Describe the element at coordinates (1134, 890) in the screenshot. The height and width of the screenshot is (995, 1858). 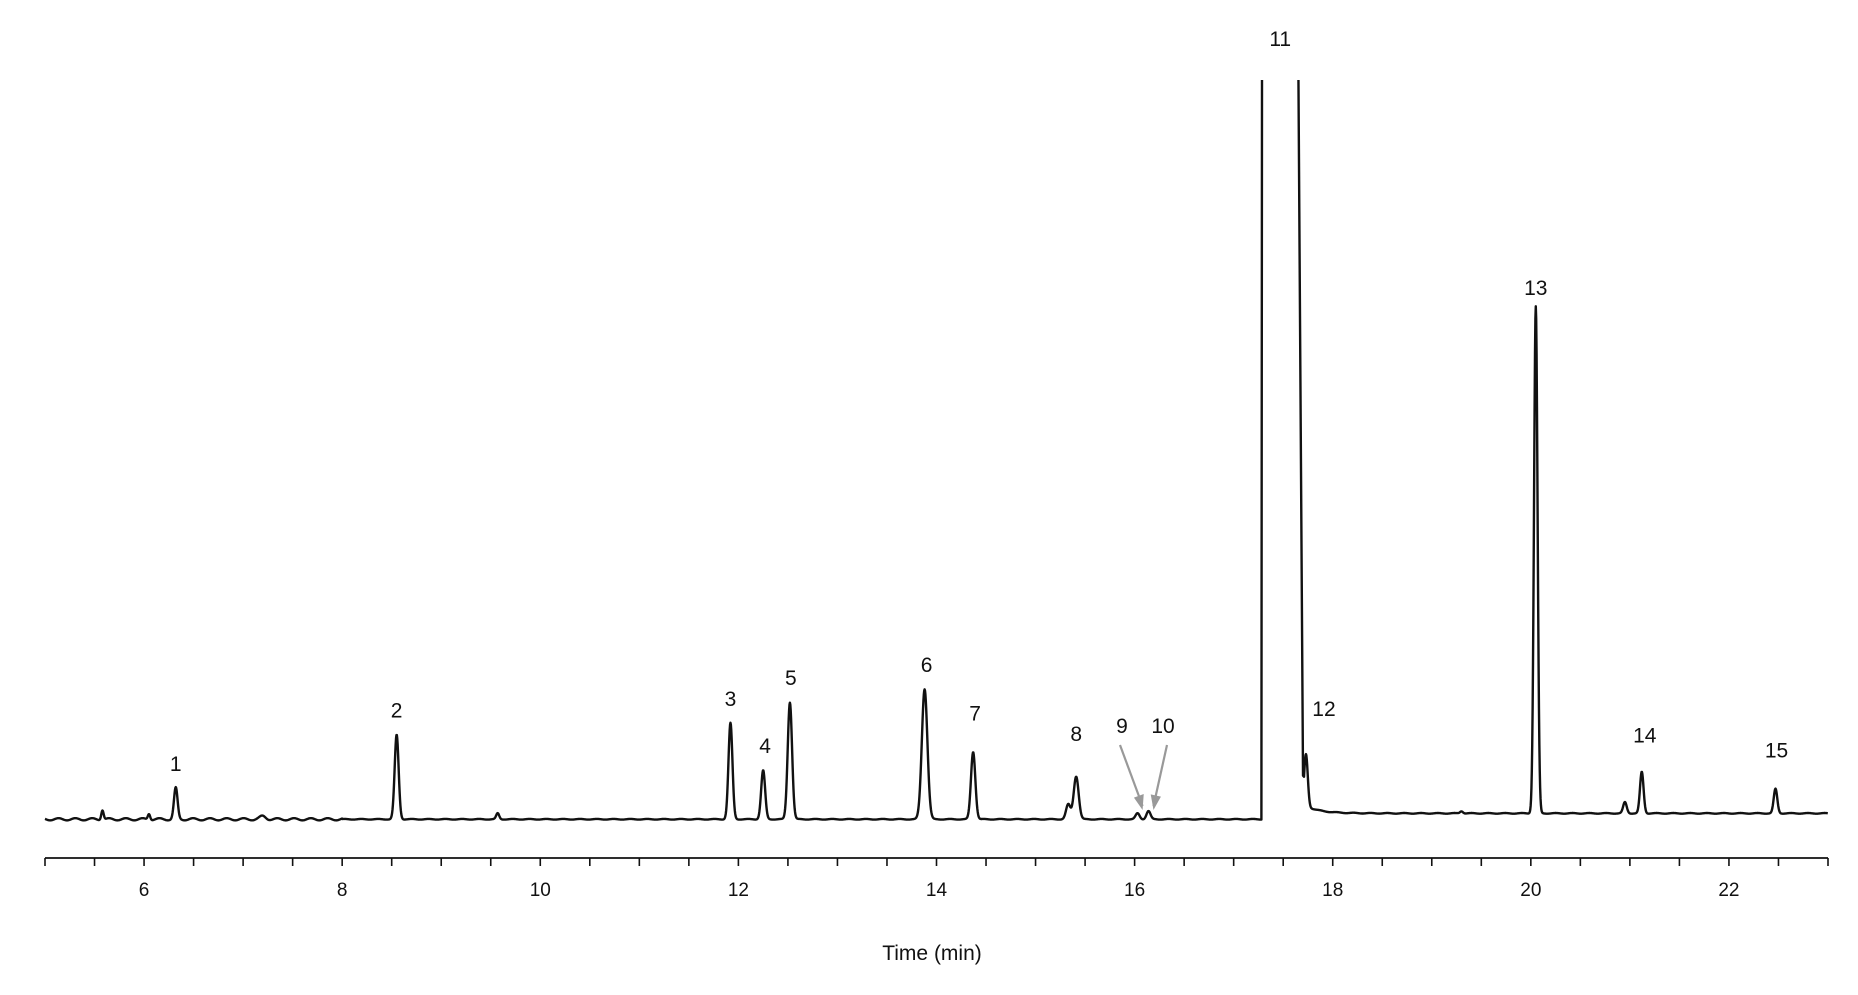
I see `x-tick-label: 16` at that location.